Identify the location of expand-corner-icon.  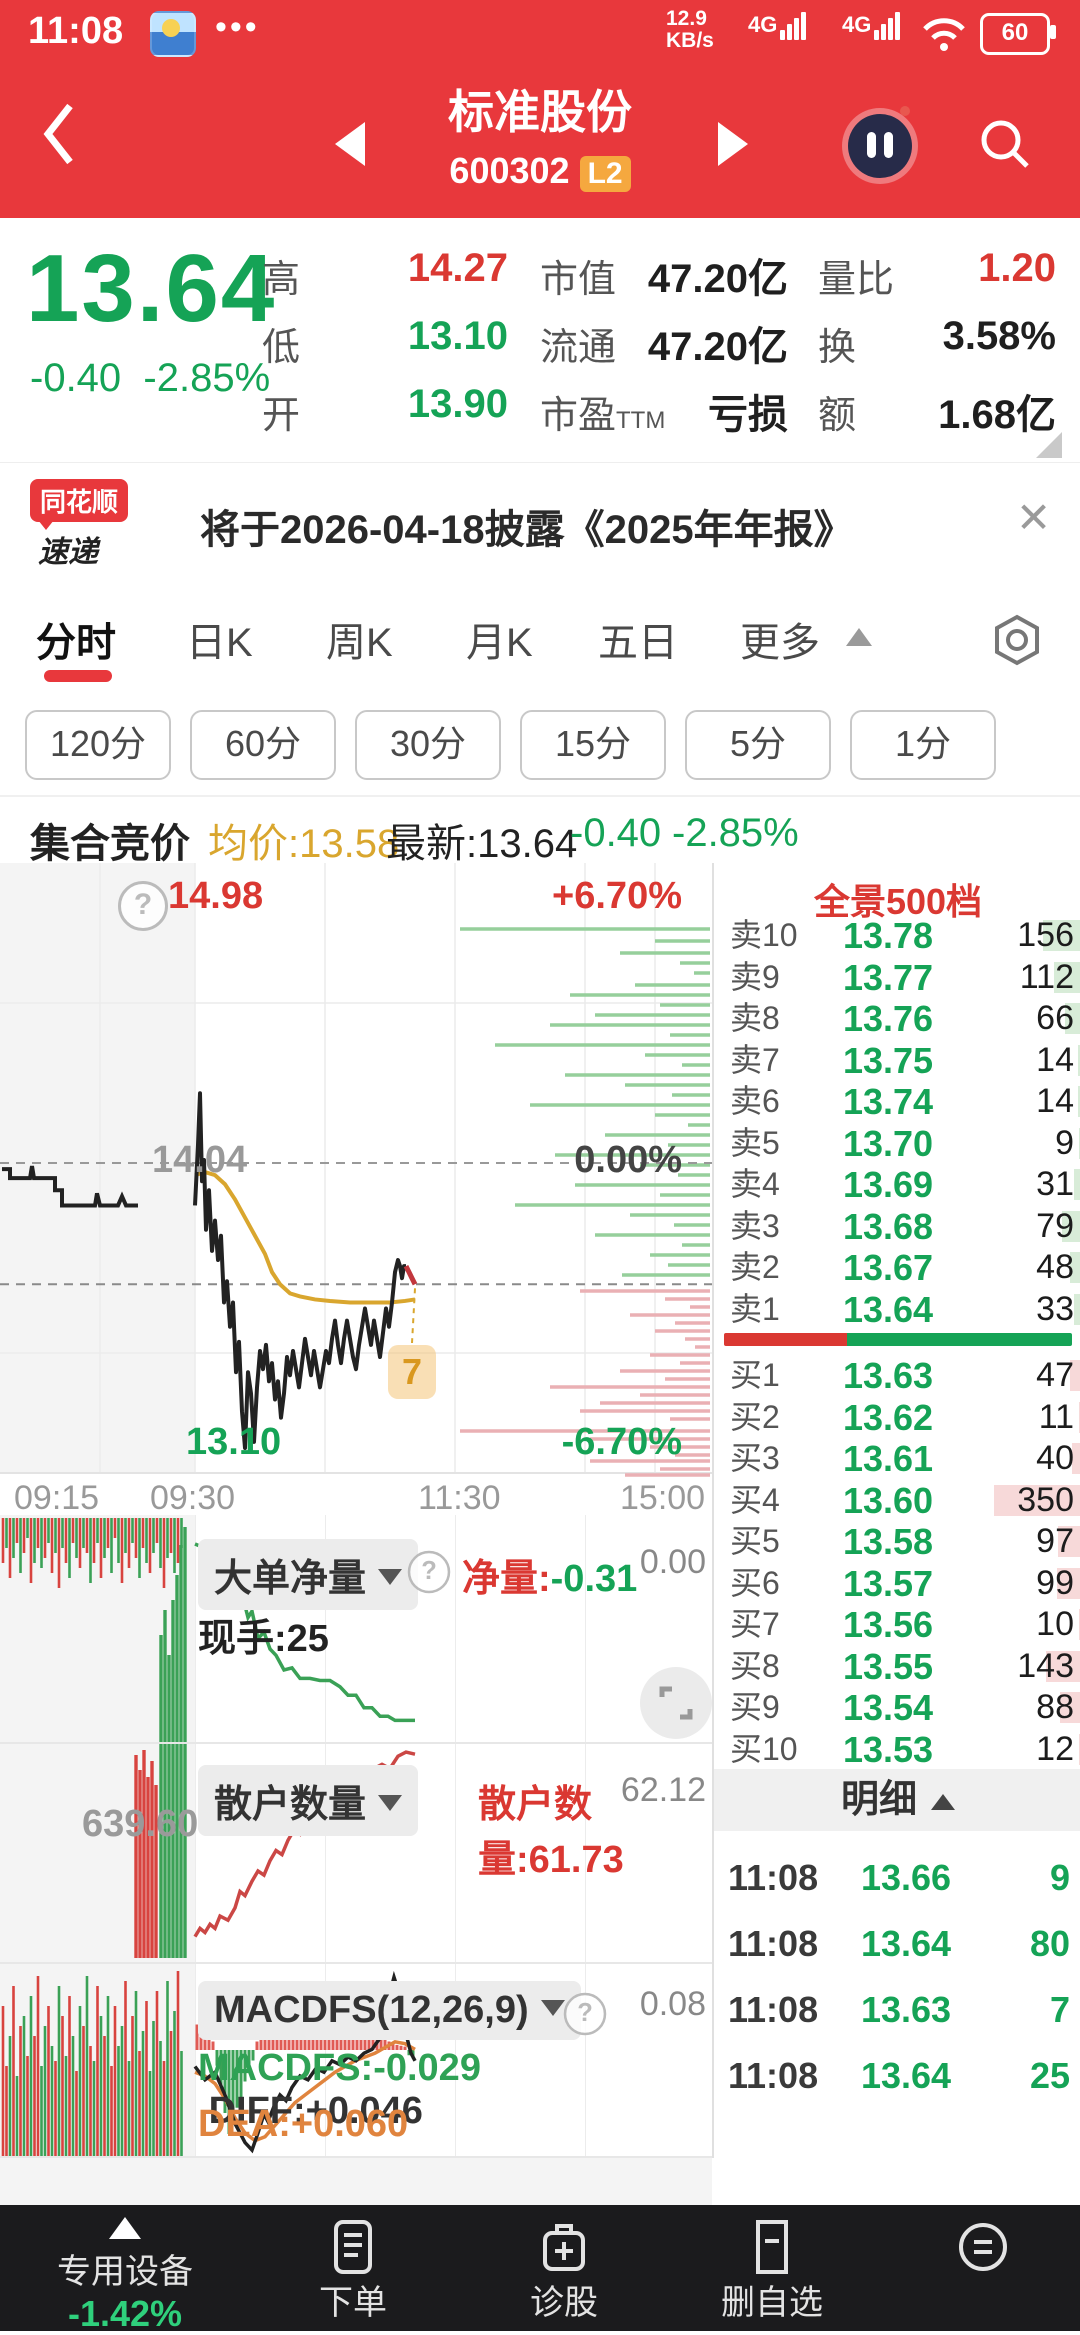
(1049, 445).